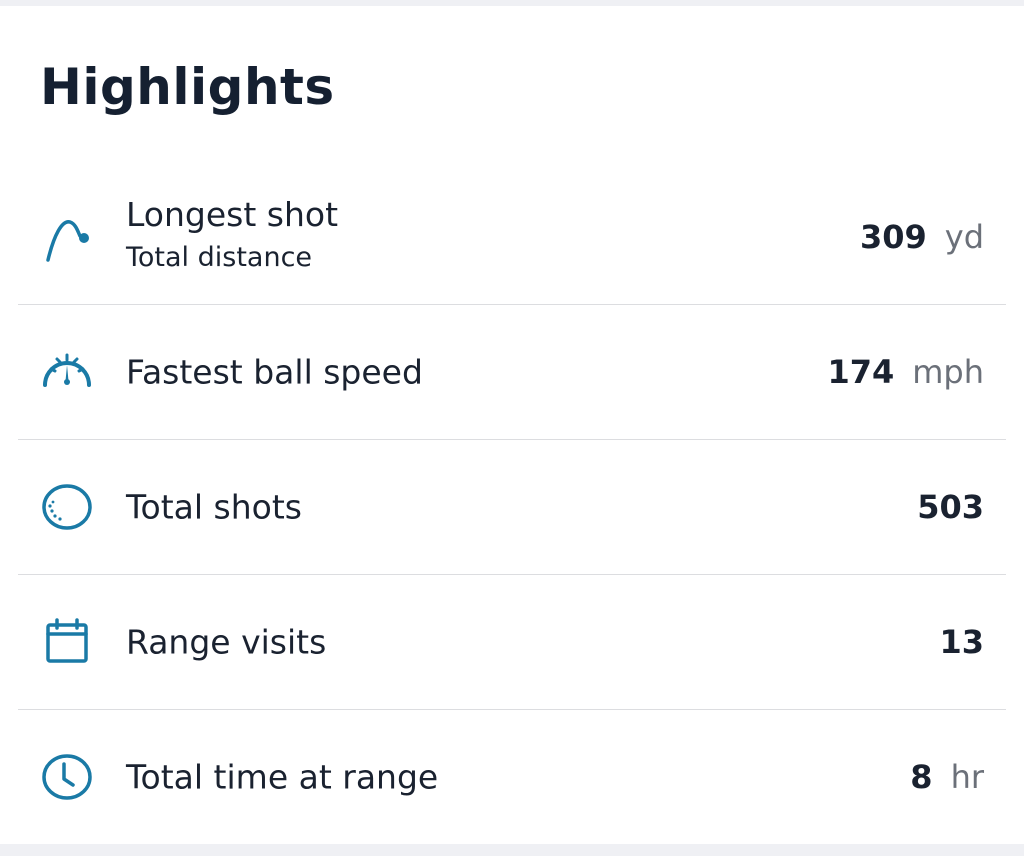  What do you see at coordinates (226, 642) in the screenshot?
I see `item-label: Range visits` at bounding box center [226, 642].